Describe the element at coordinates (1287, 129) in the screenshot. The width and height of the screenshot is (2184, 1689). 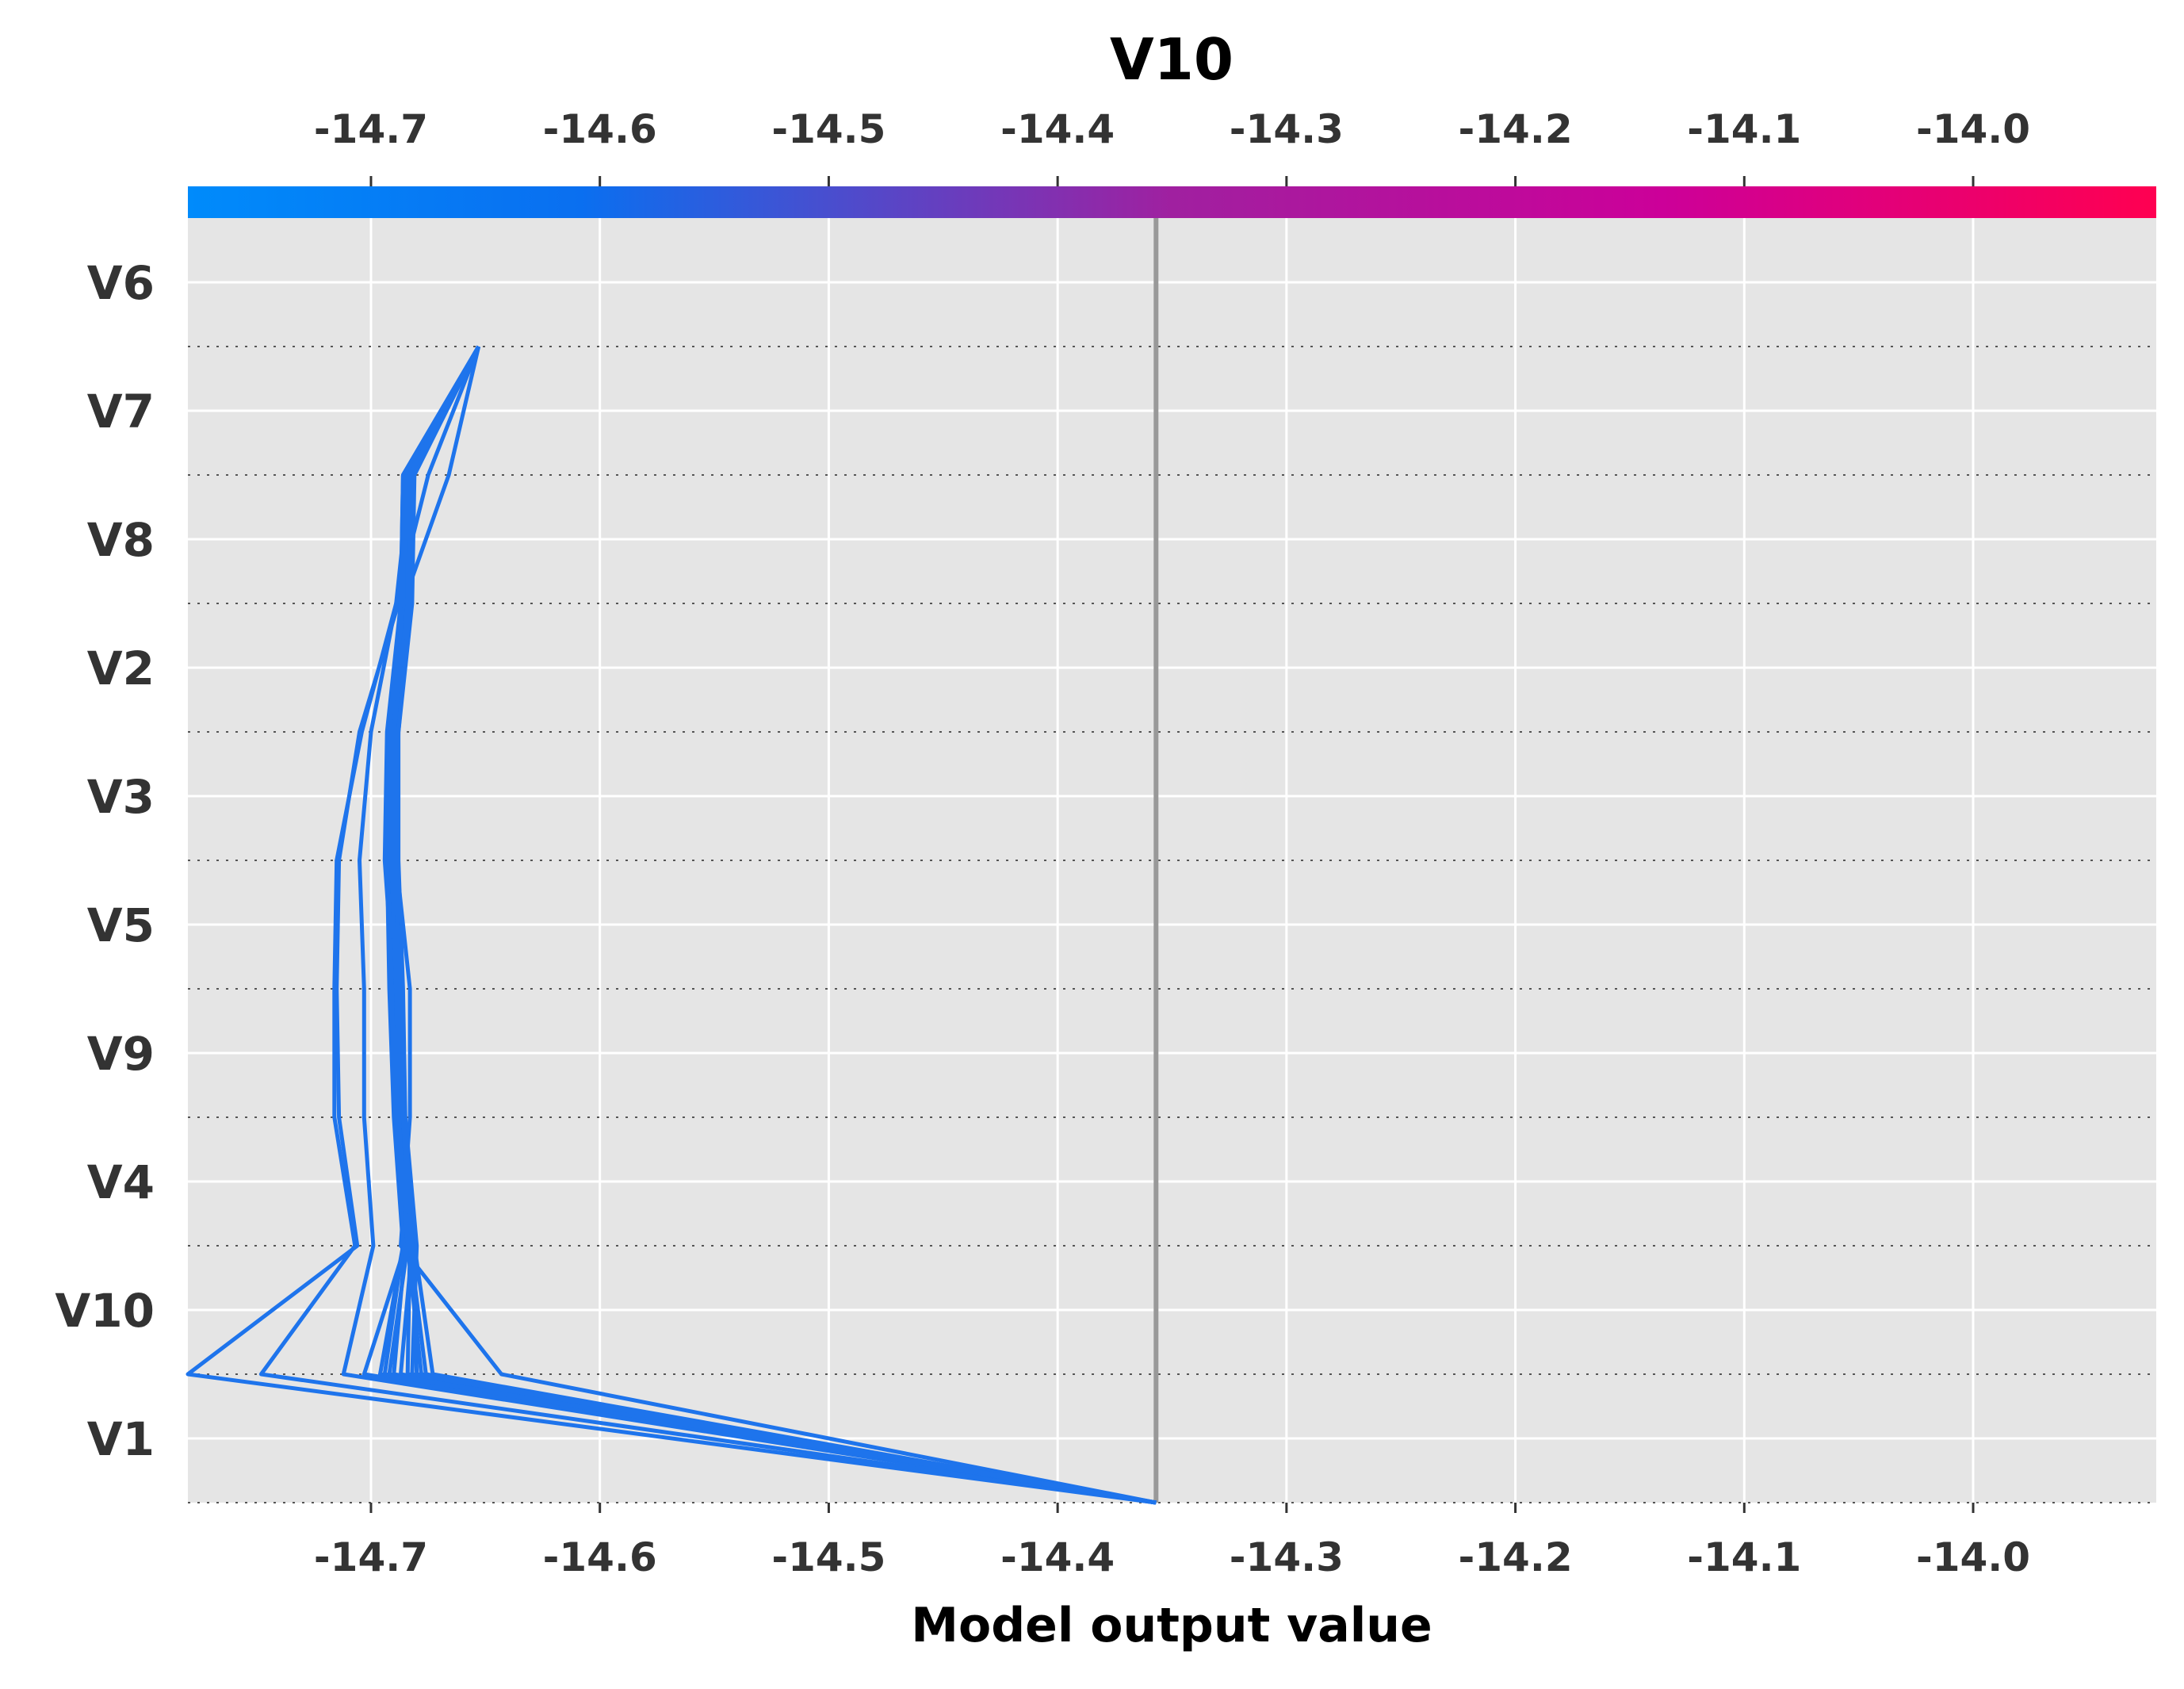
I see `top-tick-label: -14.3` at that location.